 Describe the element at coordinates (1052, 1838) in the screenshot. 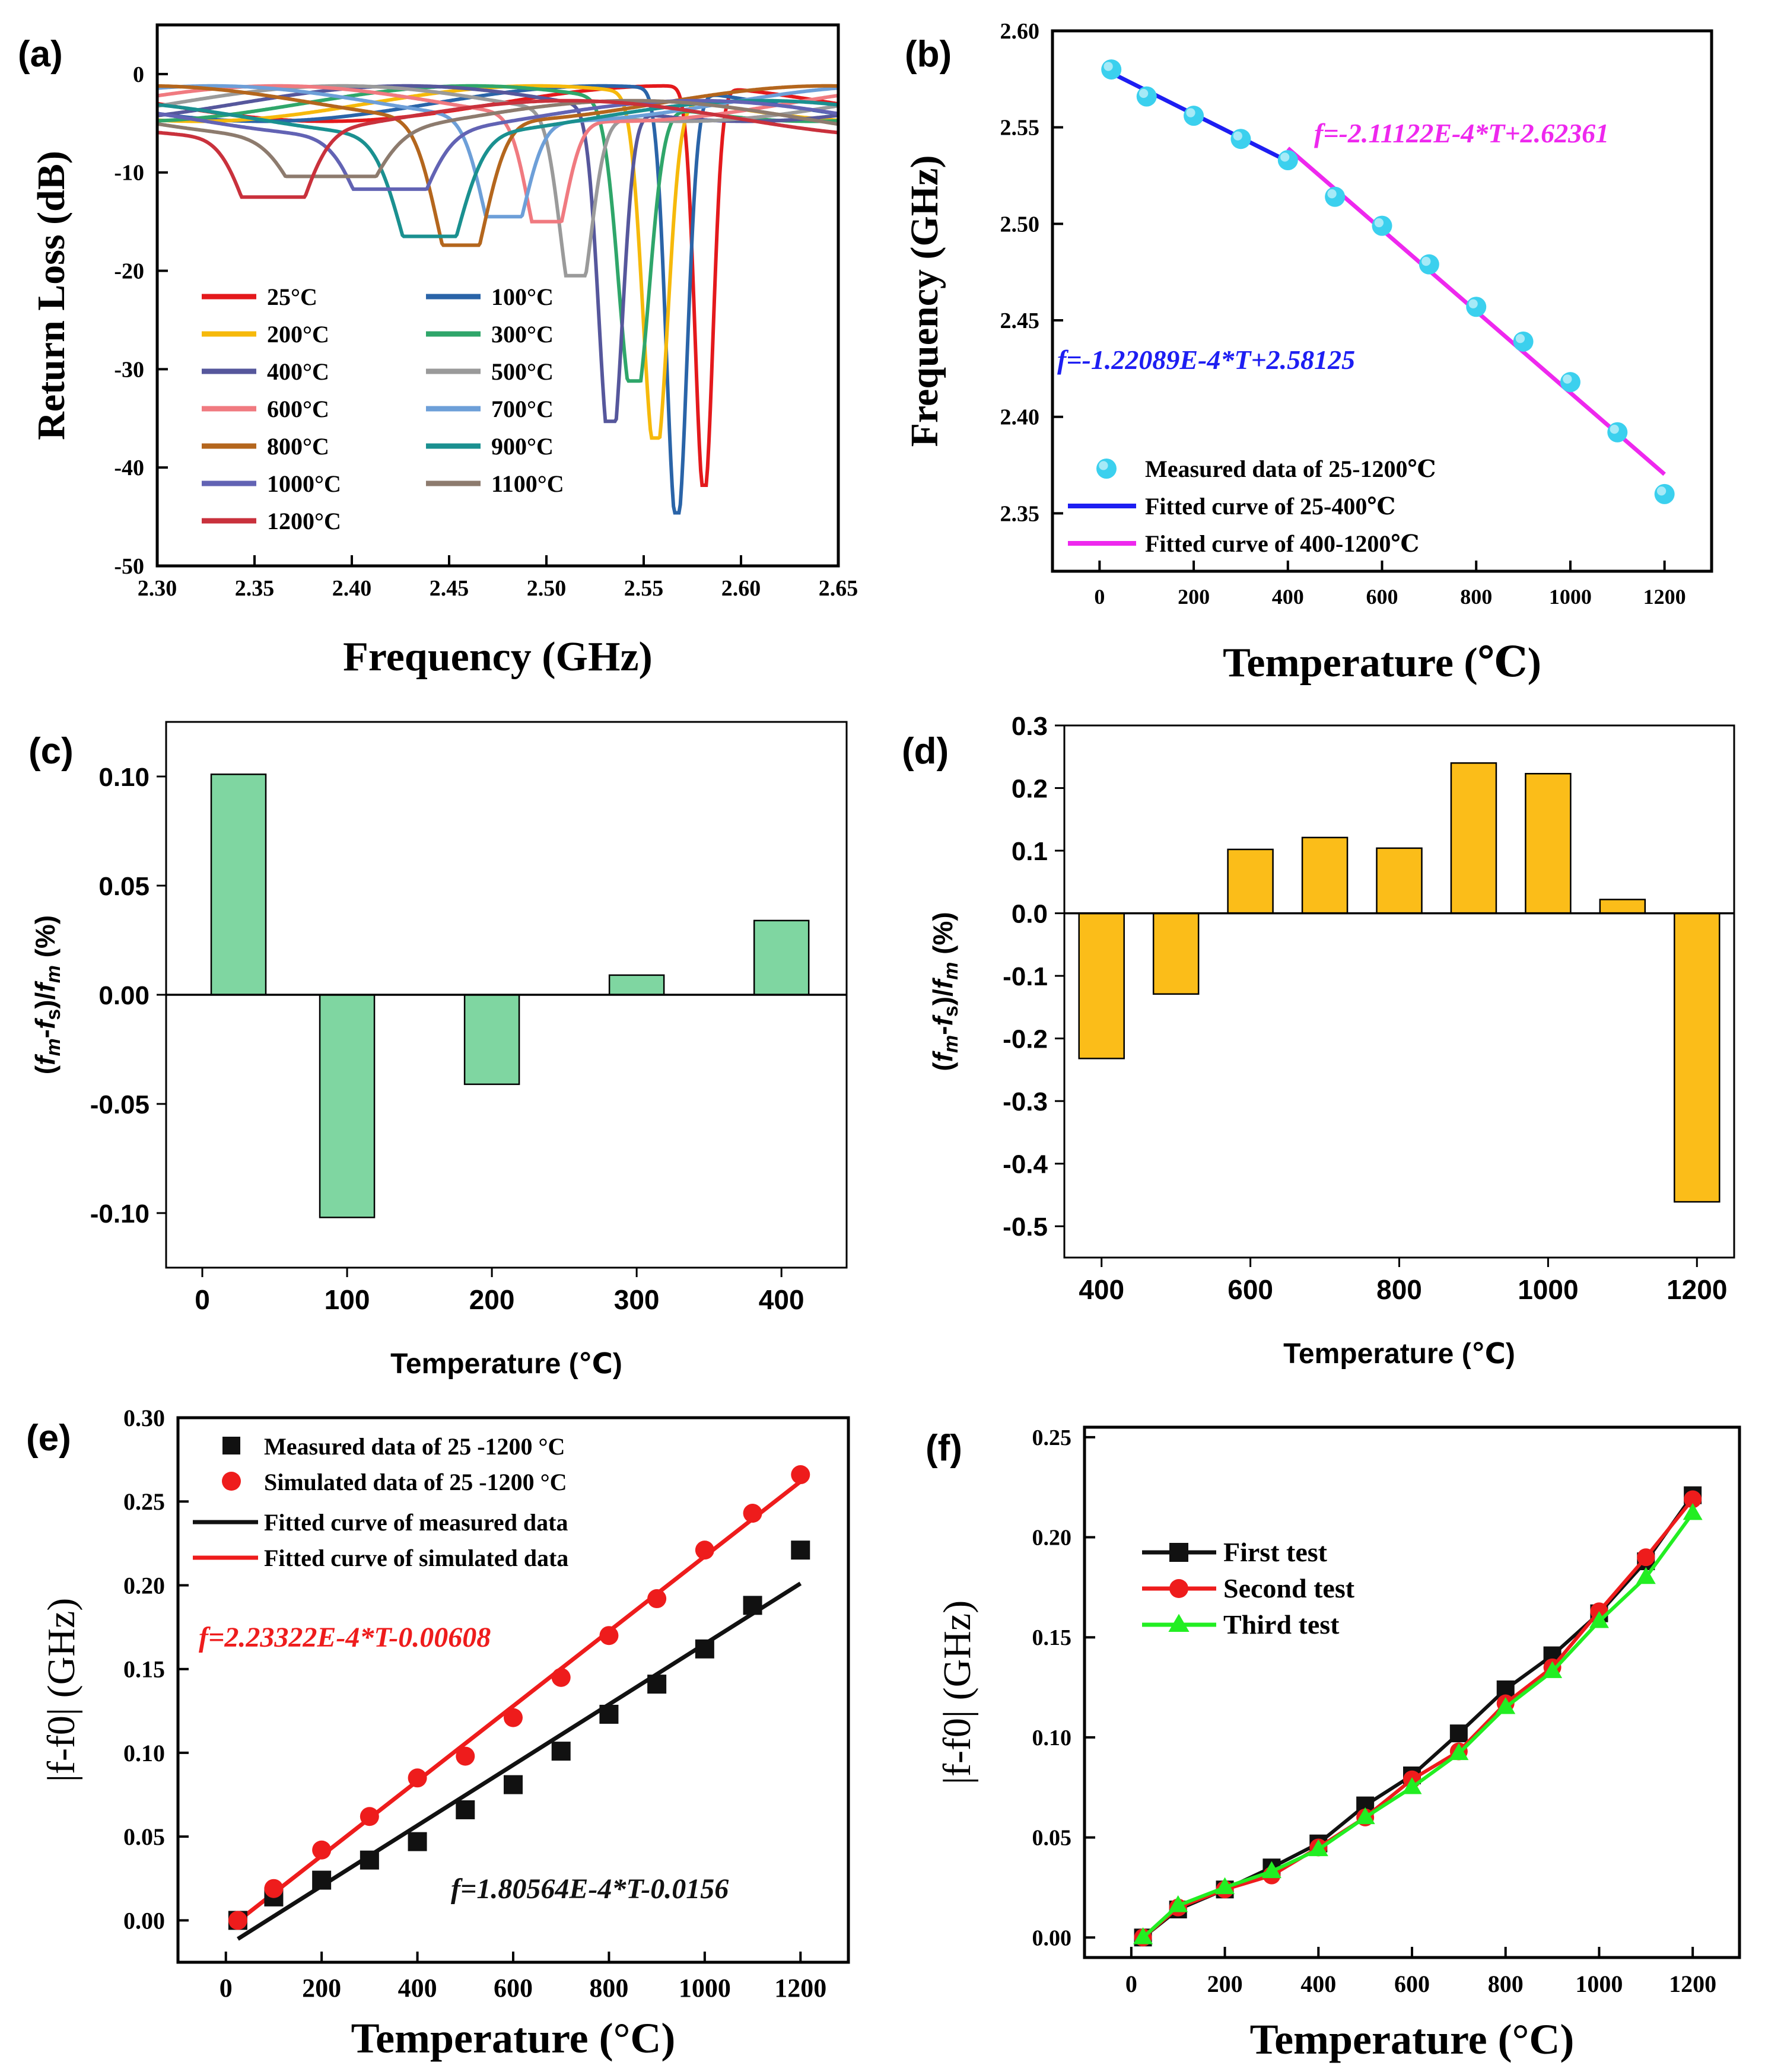

I see `y-tick-label: 0.05` at that location.